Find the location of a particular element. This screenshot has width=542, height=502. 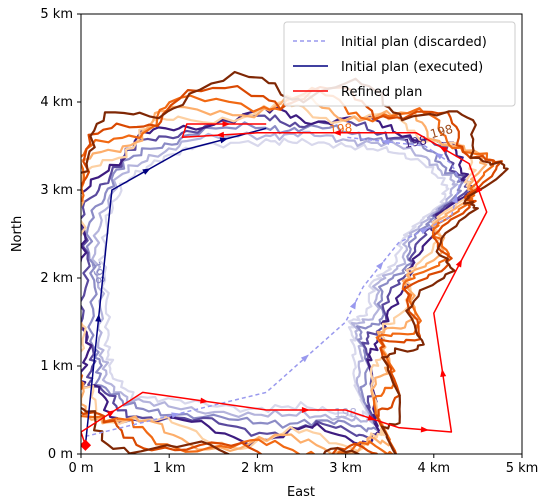

y-tick-label: 3 km is located at coordinates (56, 190).